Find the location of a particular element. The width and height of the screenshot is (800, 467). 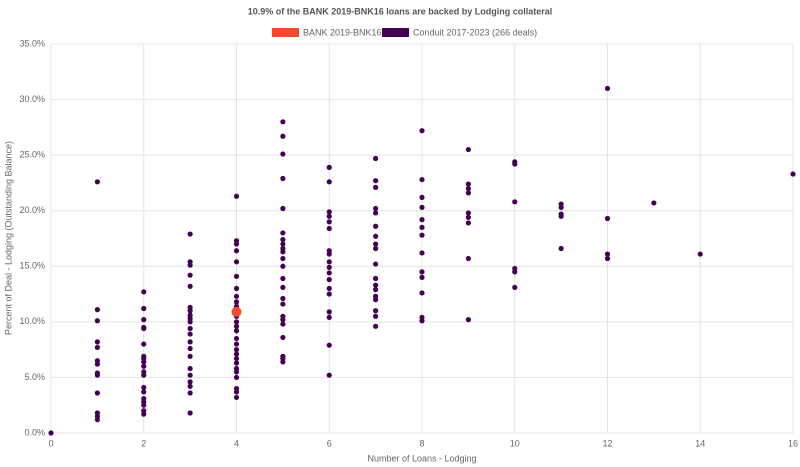

y-tick-label: 15.0% is located at coordinates (32, 266).